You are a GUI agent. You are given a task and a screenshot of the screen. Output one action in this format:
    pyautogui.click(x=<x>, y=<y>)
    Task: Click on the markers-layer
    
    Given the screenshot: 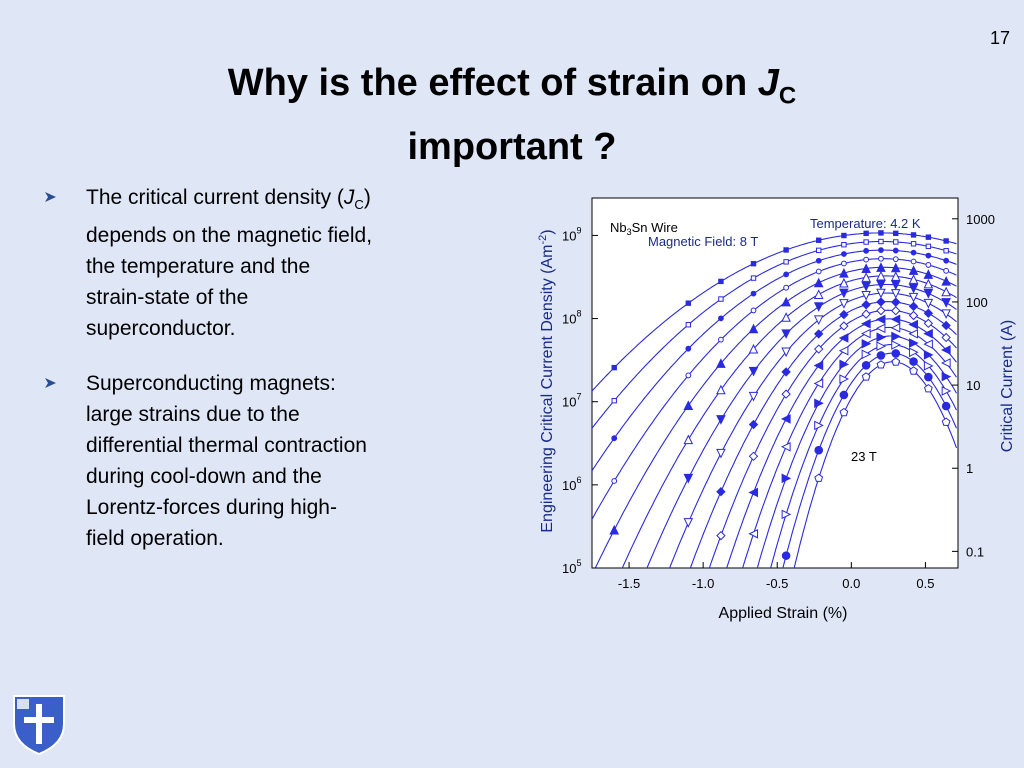 What is the action you would take?
    pyautogui.click(x=780, y=395)
    